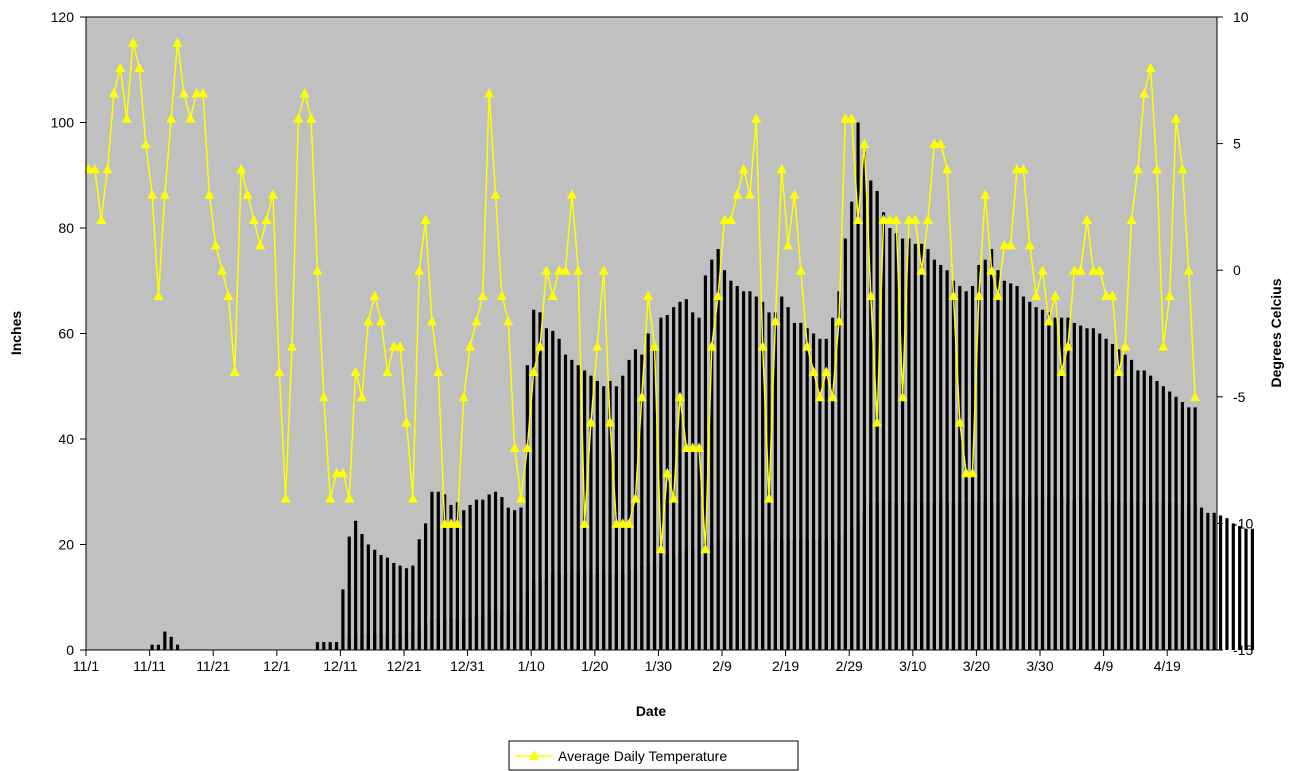 This screenshot has height=771, width=1297. Describe the element at coordinates (594, 666) in the screenshot. I see `x-axis-tick-label: 1/20` at that location.